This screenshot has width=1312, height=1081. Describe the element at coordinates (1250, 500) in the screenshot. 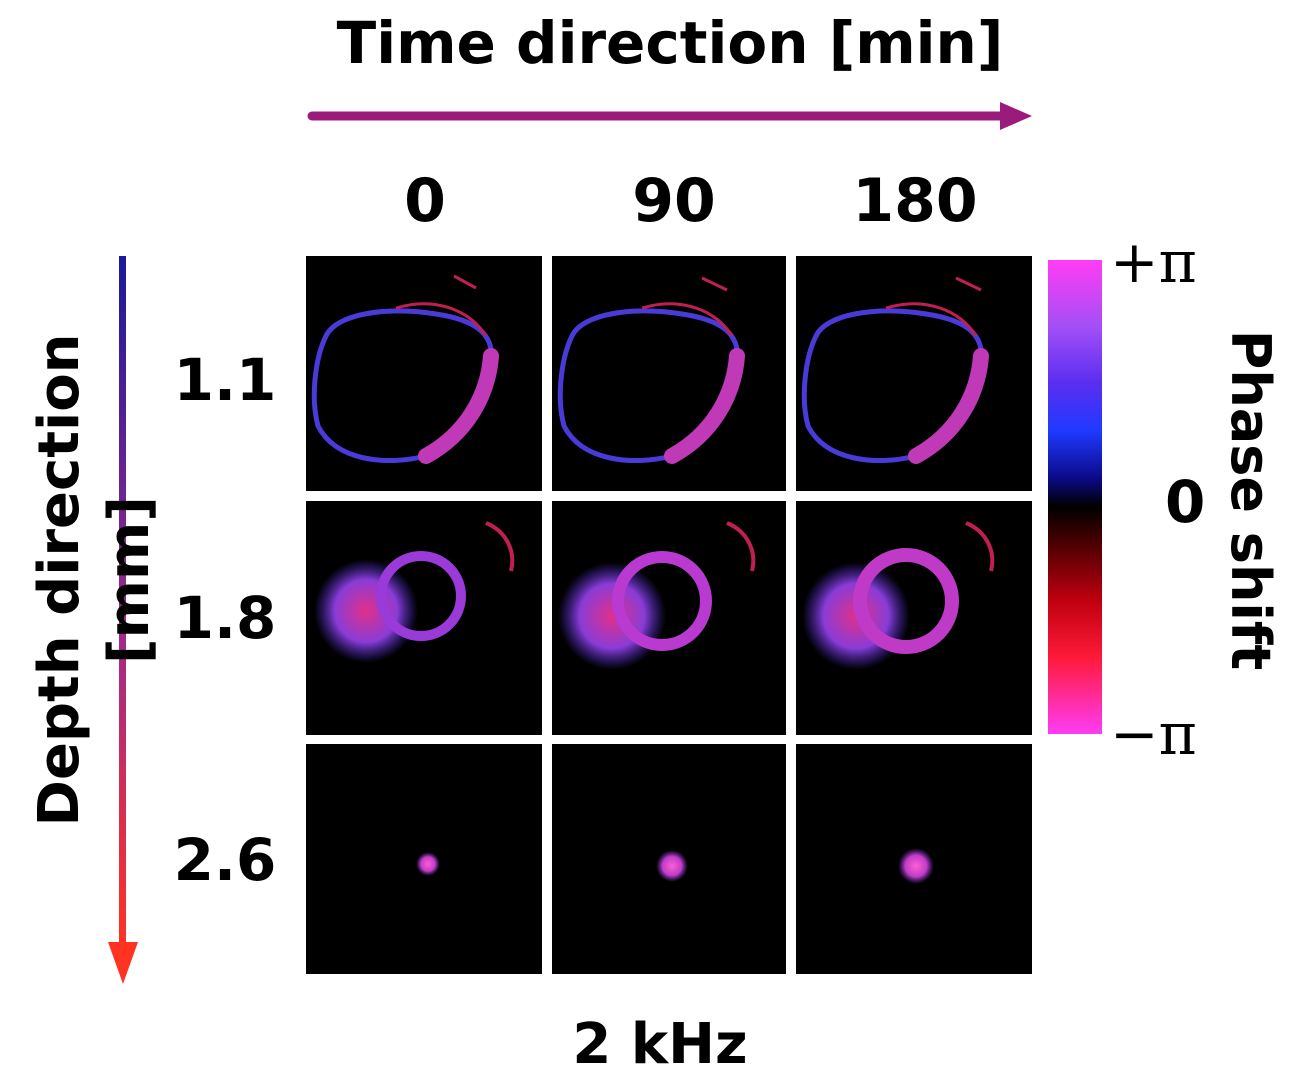

I see `colorbar-title: Phase shift` at that location.